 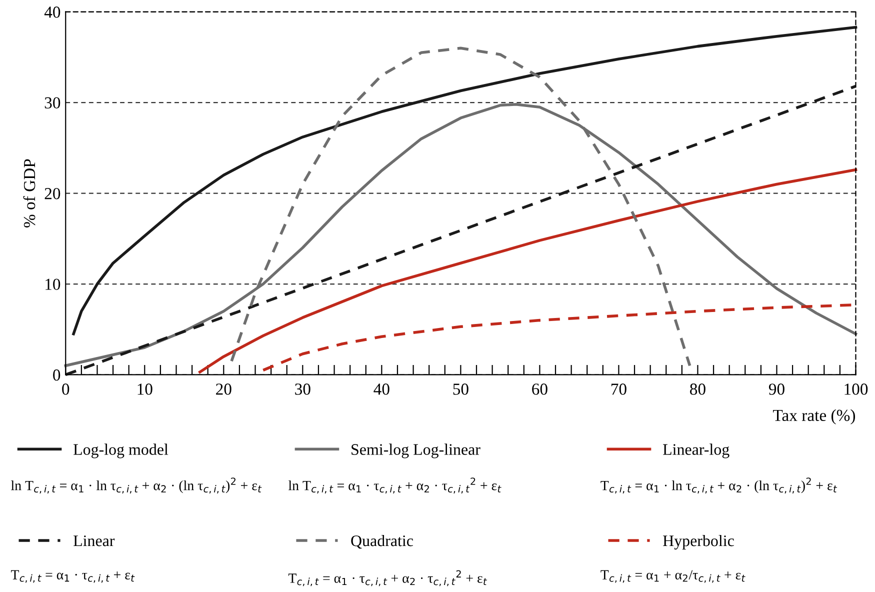 I want to click on legend-label: Linear-log, so click(x=696, y=451).